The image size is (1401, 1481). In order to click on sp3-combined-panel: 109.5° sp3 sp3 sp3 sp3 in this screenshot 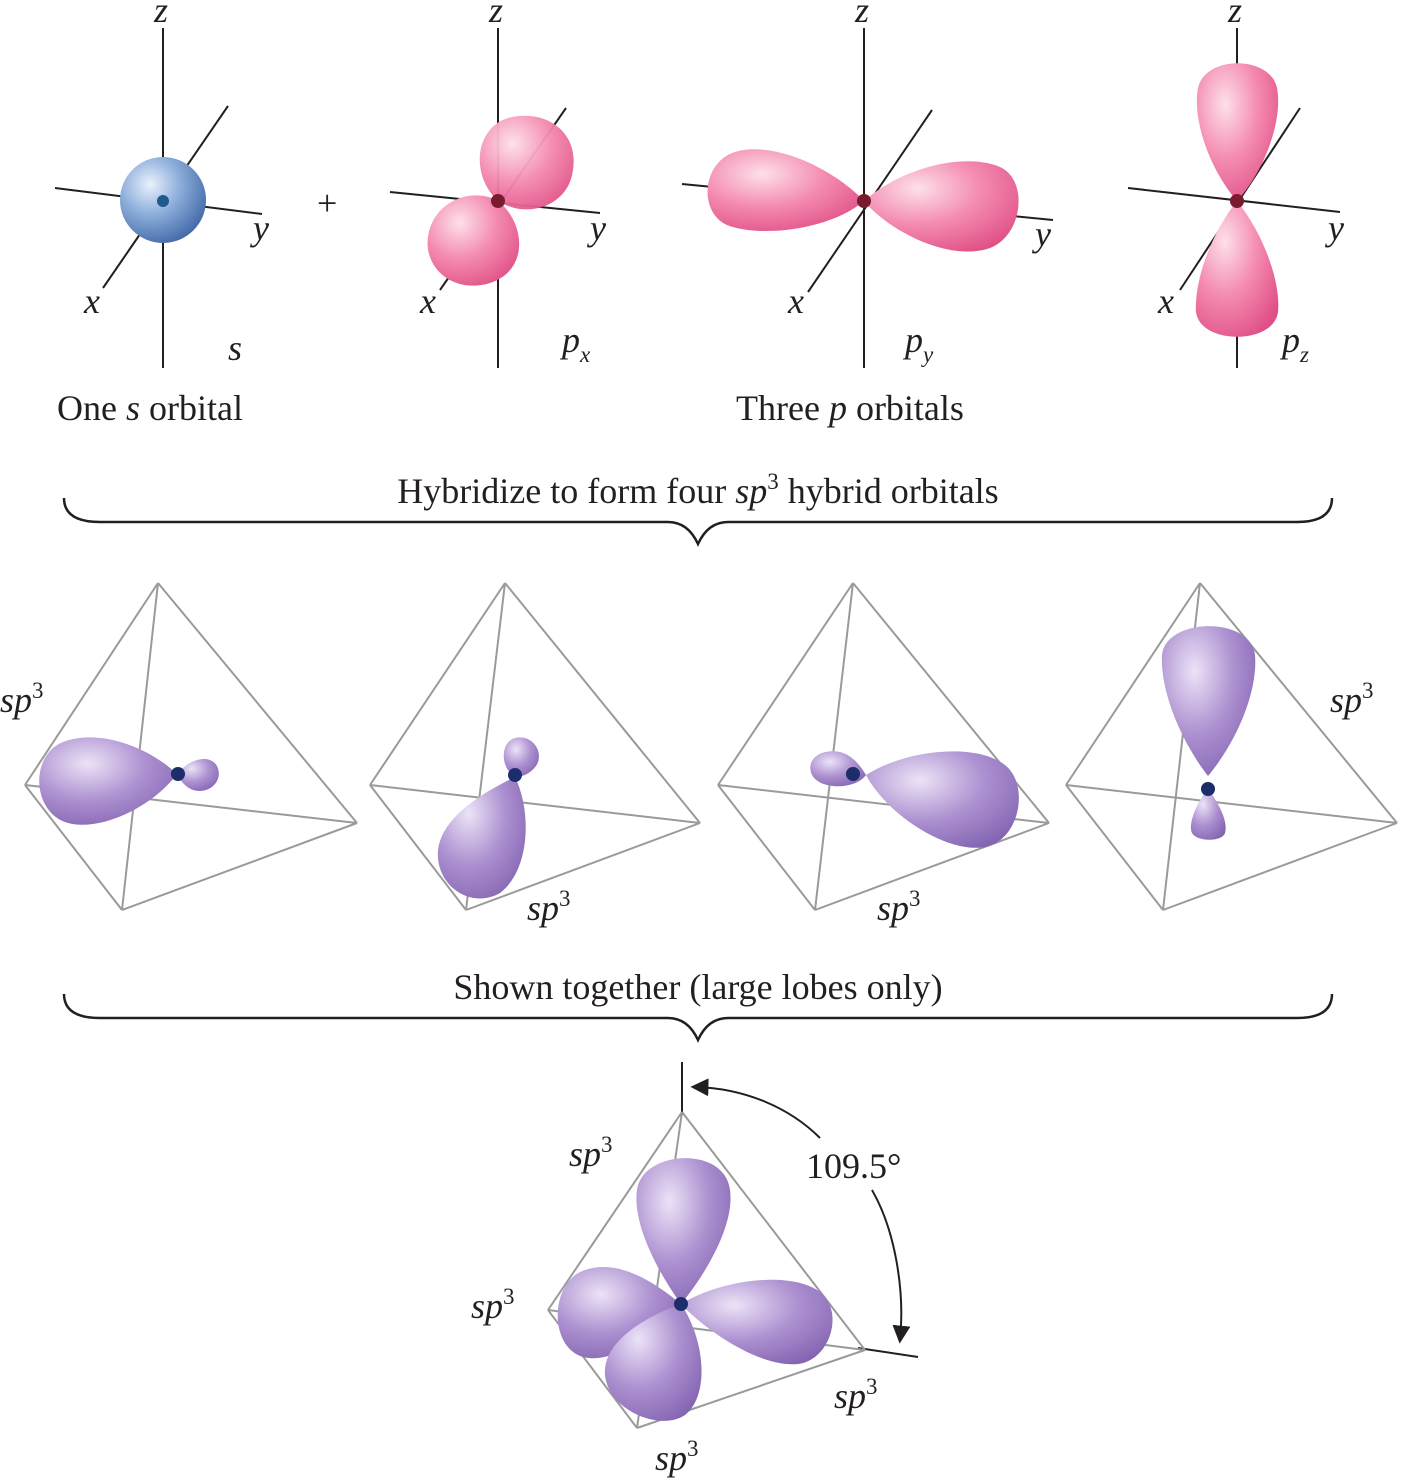, I will do `click(695, 1270)`.